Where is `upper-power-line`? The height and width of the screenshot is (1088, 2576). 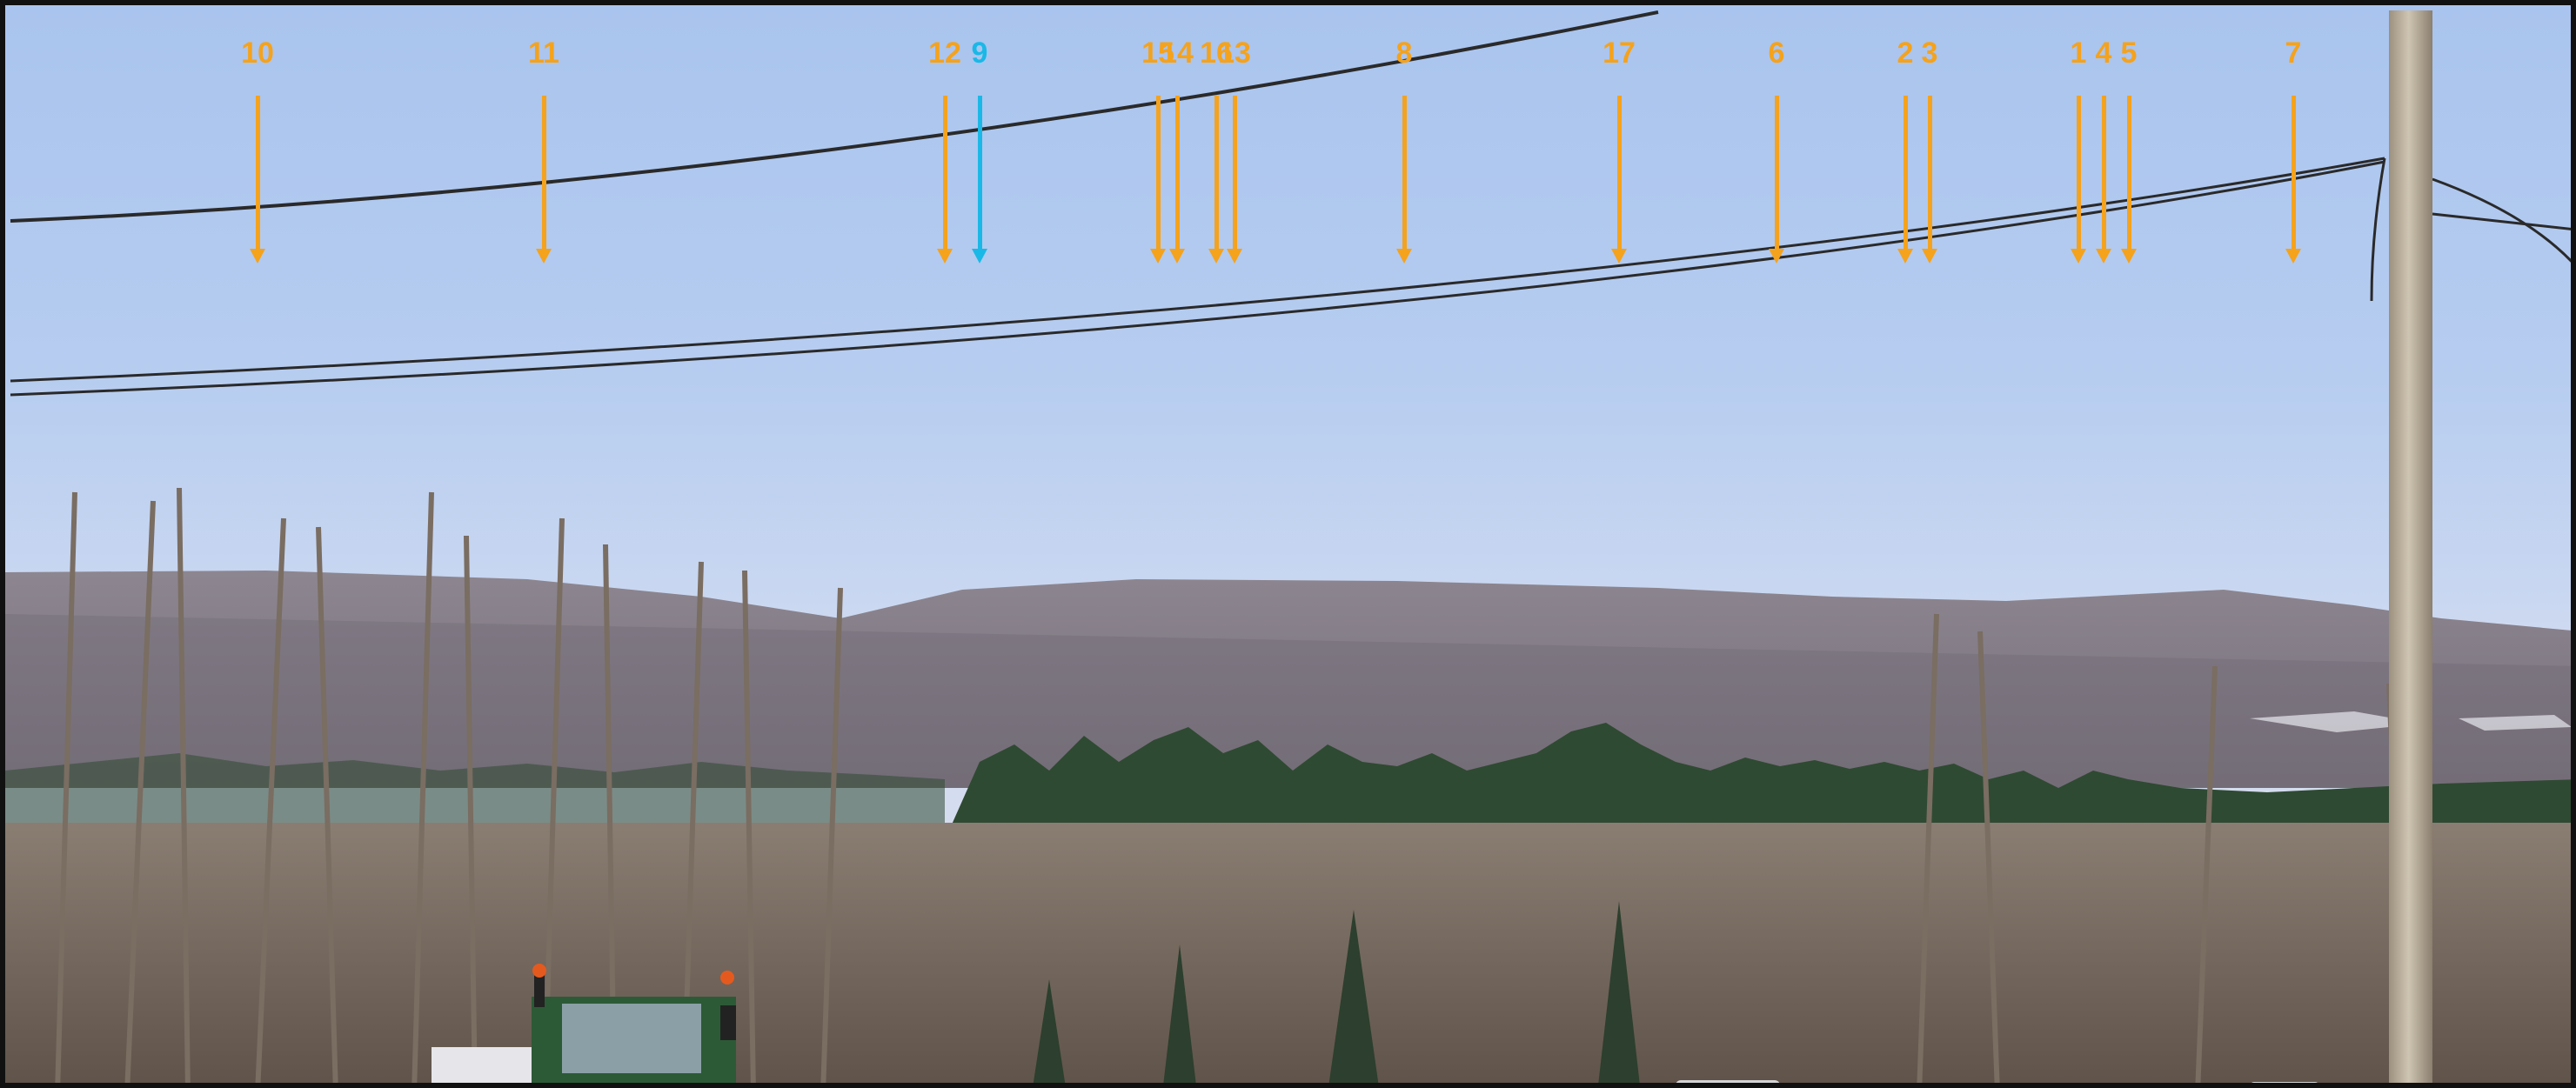
upper-power-line is located at coordinates (834, 116).